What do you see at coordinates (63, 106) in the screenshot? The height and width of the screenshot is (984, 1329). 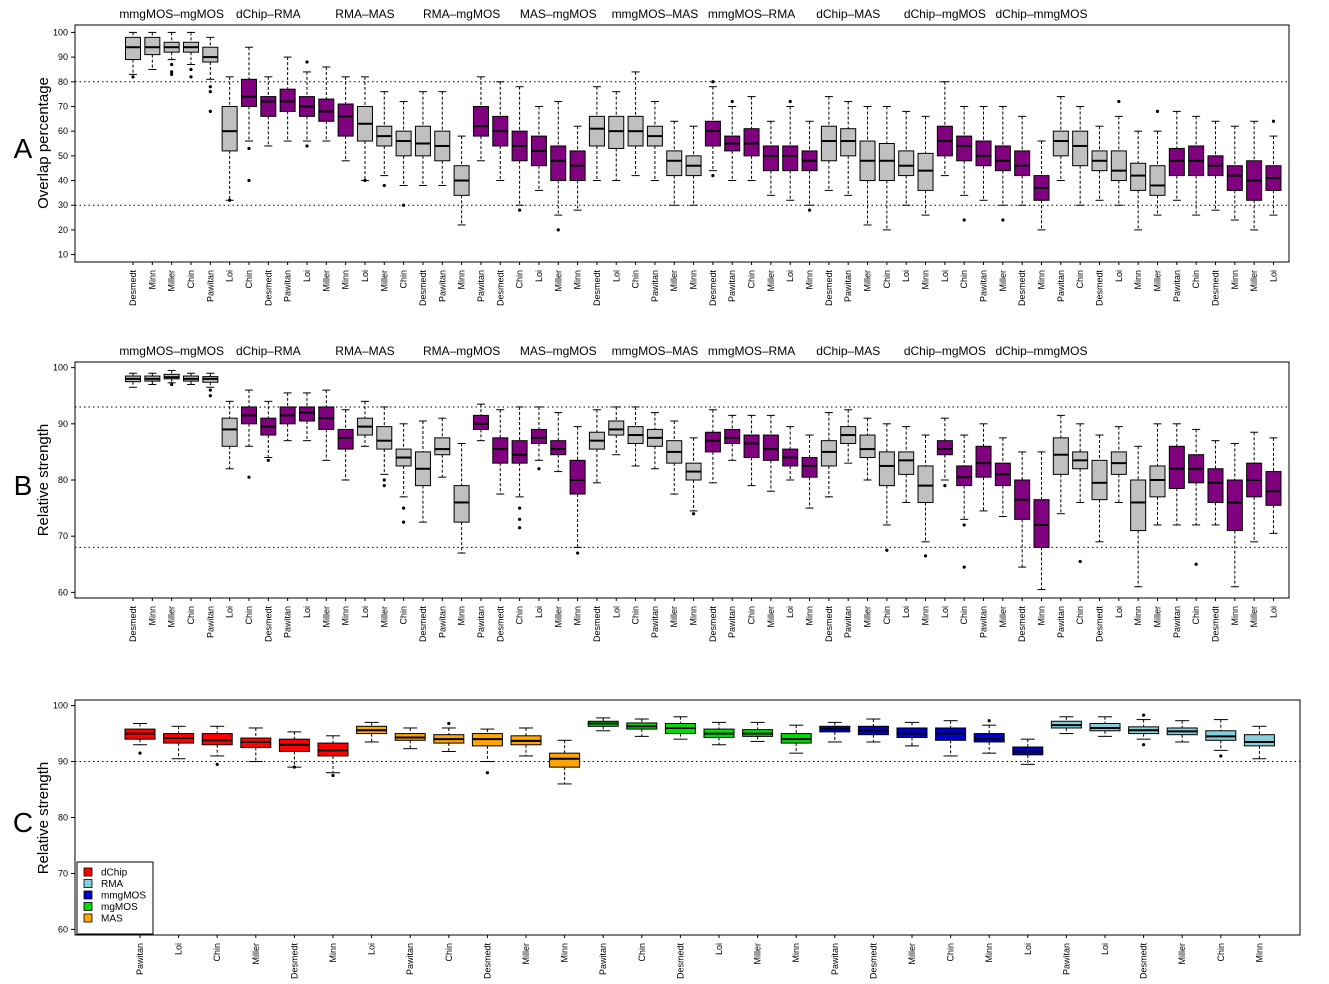 I see `y-tick-label: 70` at bounding box center [63, 106].